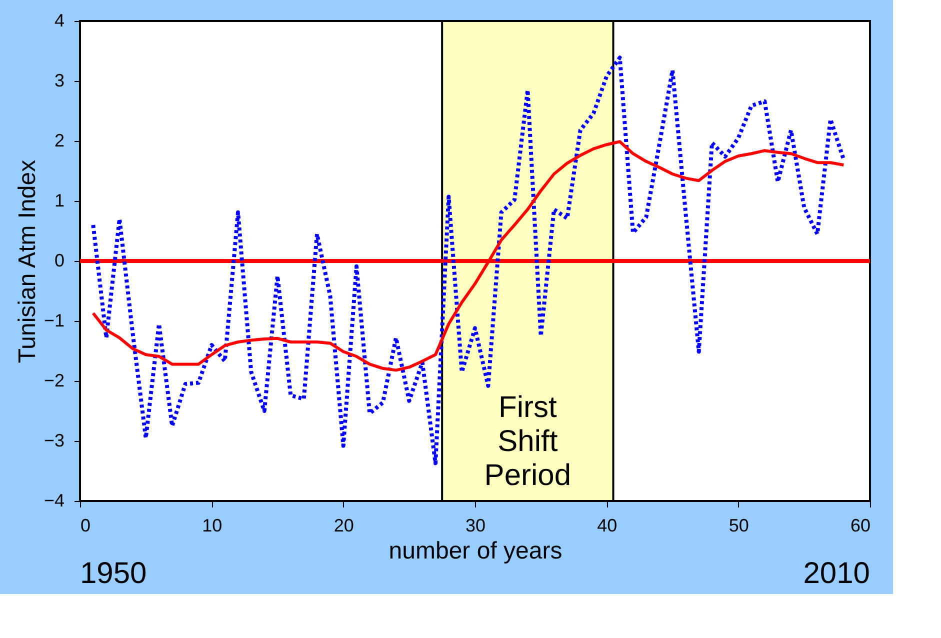 Image resolution: width=941 pixels, height=638 pixels. Describe the element at coordinates (59, 140) in the screenshot. I see `y-tick-label: 2` at that location.